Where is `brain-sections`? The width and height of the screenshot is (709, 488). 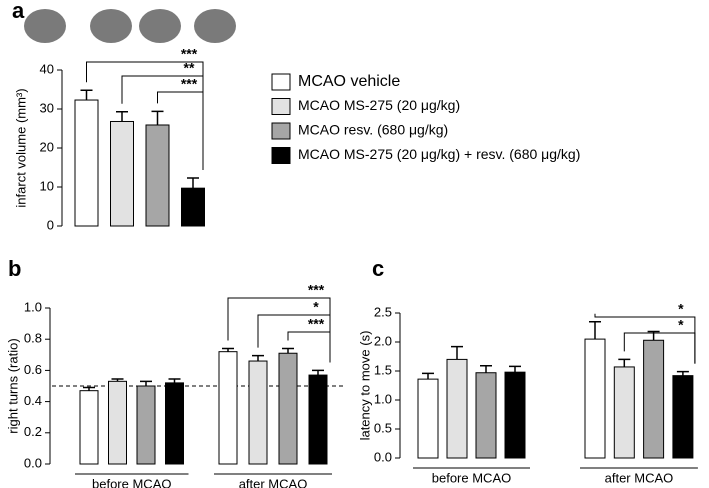 brain-sections is located at coordinates (130, 26).